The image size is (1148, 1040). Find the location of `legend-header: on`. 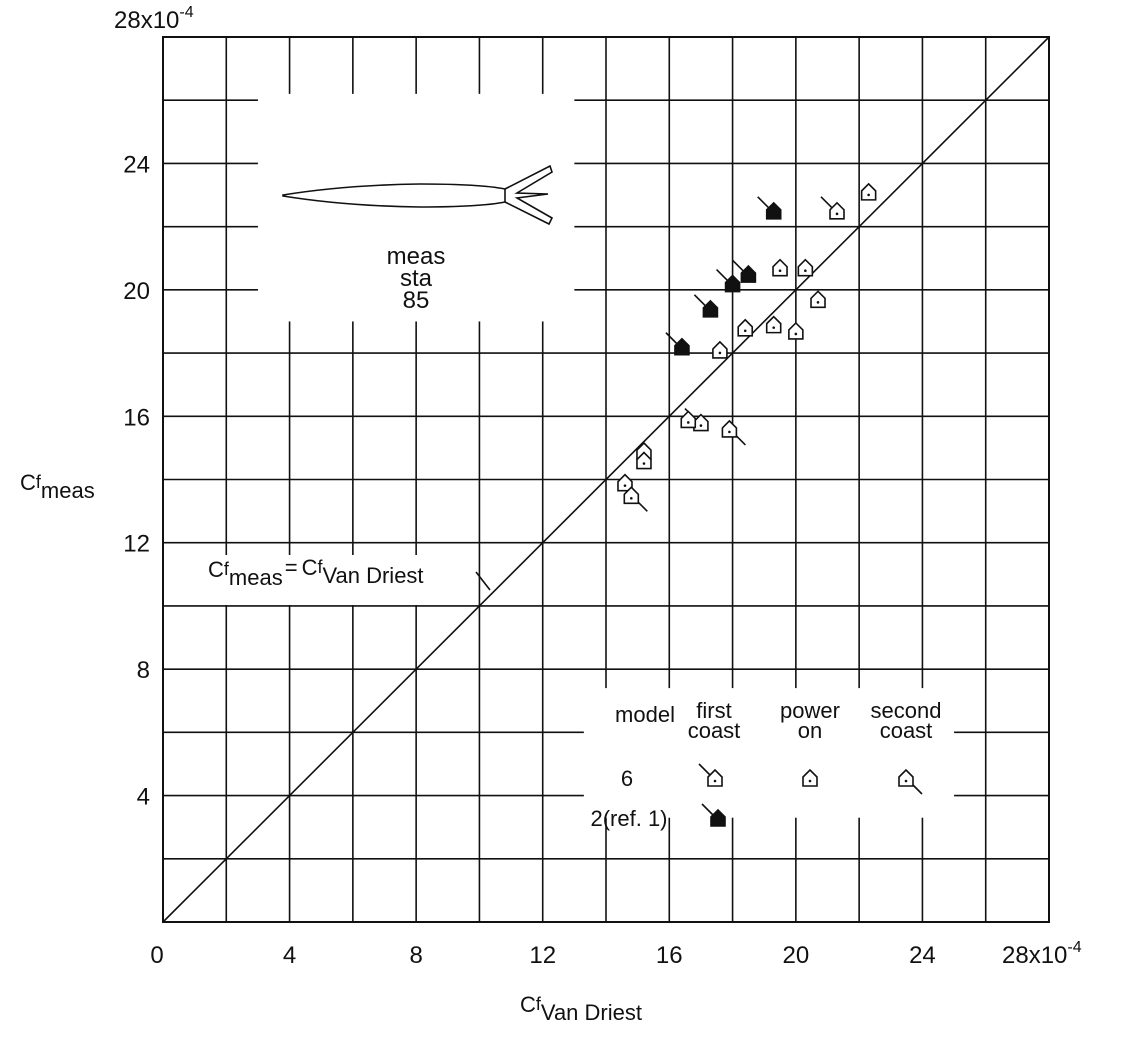

legend-header: on is located at coordinates (810, 730).